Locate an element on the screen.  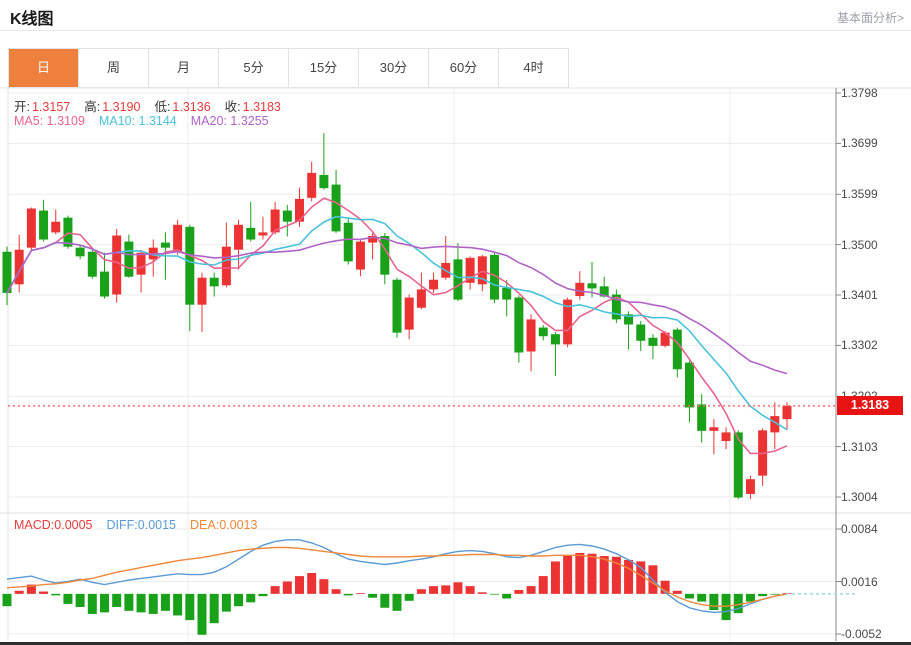
price-axis-label: 1.3500 is located at coordinates (859, 244).